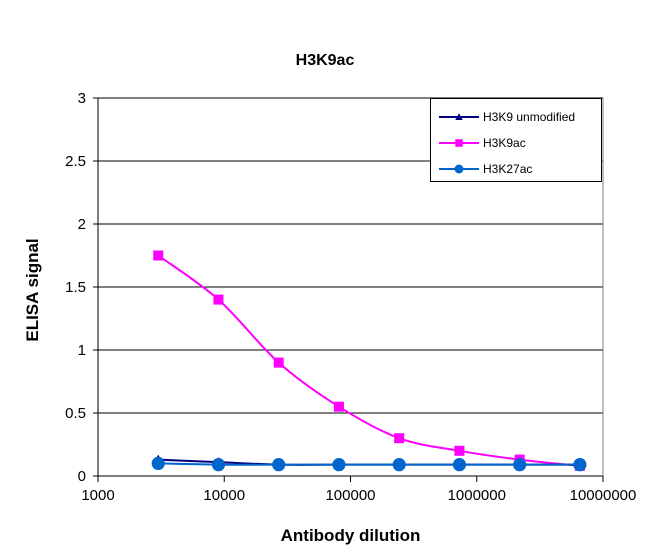 This screenshot has width=650, height=560. Describe the element at coordinates (529, 117) in the screenshot. I see `legend-label: H3K9 unmodified` at that location.